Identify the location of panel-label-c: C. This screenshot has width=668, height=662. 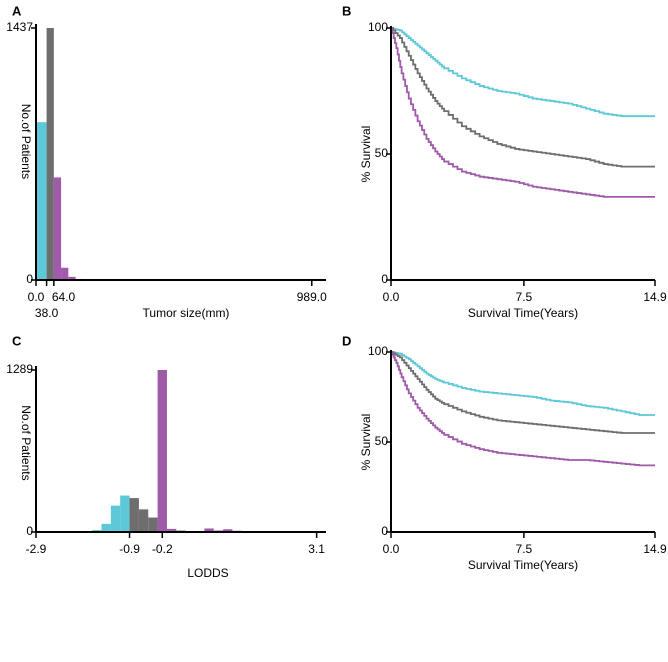
(17, 340).